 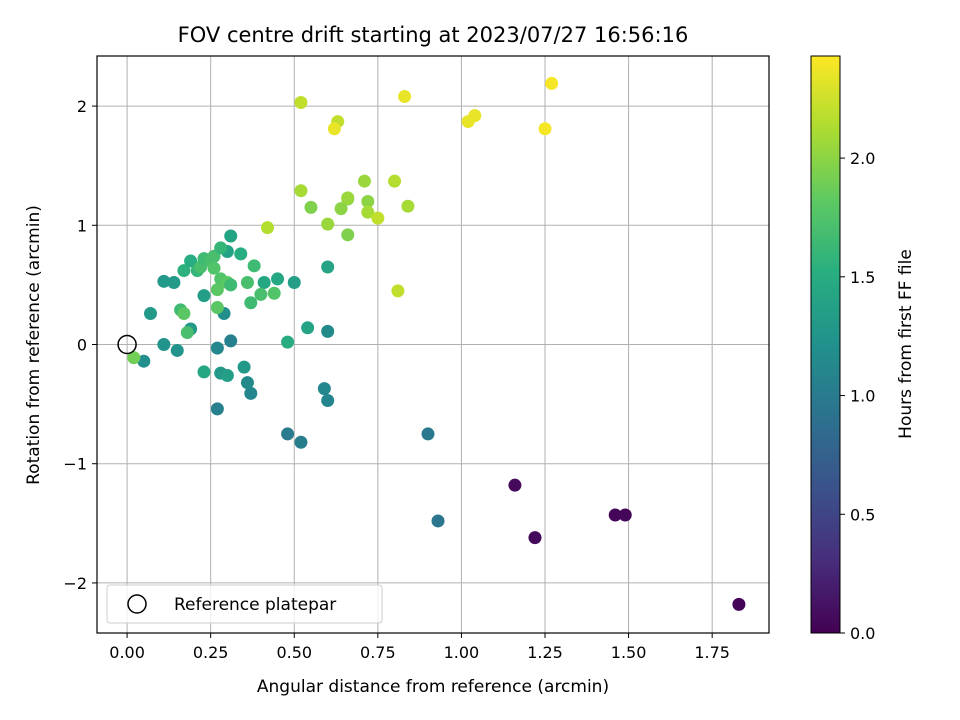 I want to click on colorbar: 0.0 0.5 1.0 1.5 2.0 Hours from first FF file, so click(x=863, y=349).